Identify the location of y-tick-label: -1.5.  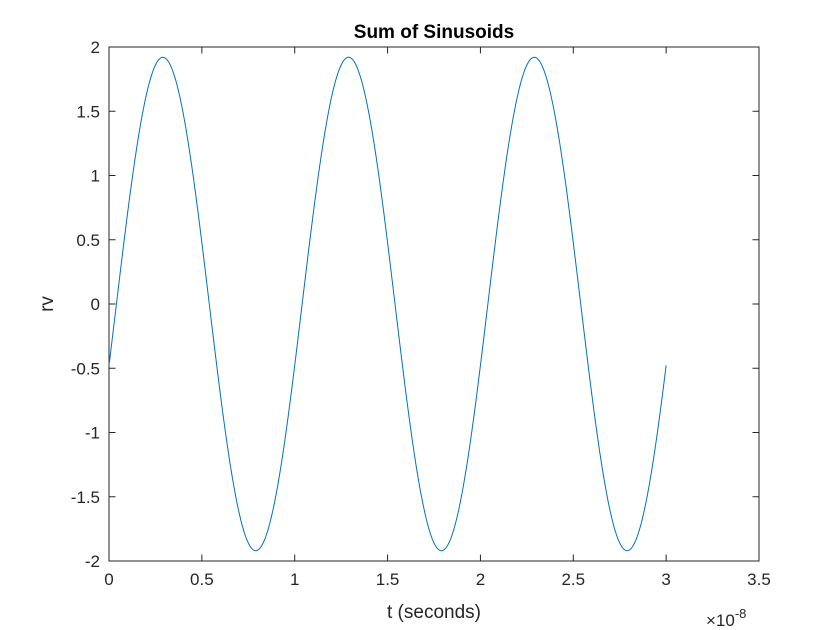
(85, 497).